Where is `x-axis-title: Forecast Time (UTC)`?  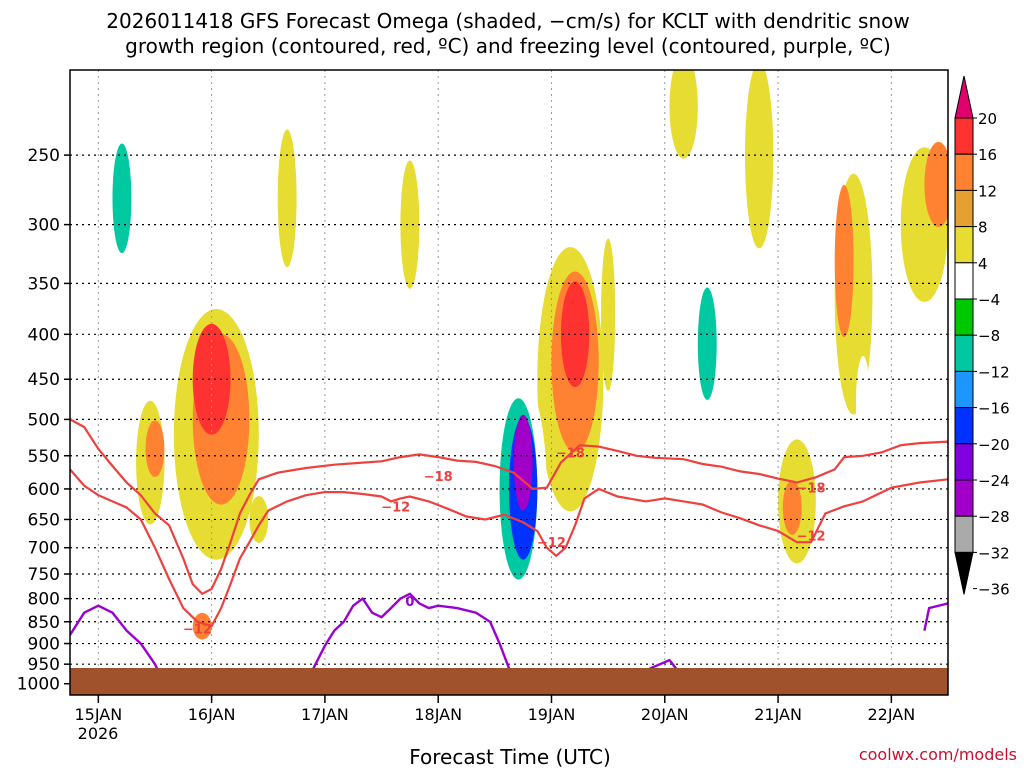 x-axis-title: Forecast Time (UTC) is located at coordinates (510, 756).